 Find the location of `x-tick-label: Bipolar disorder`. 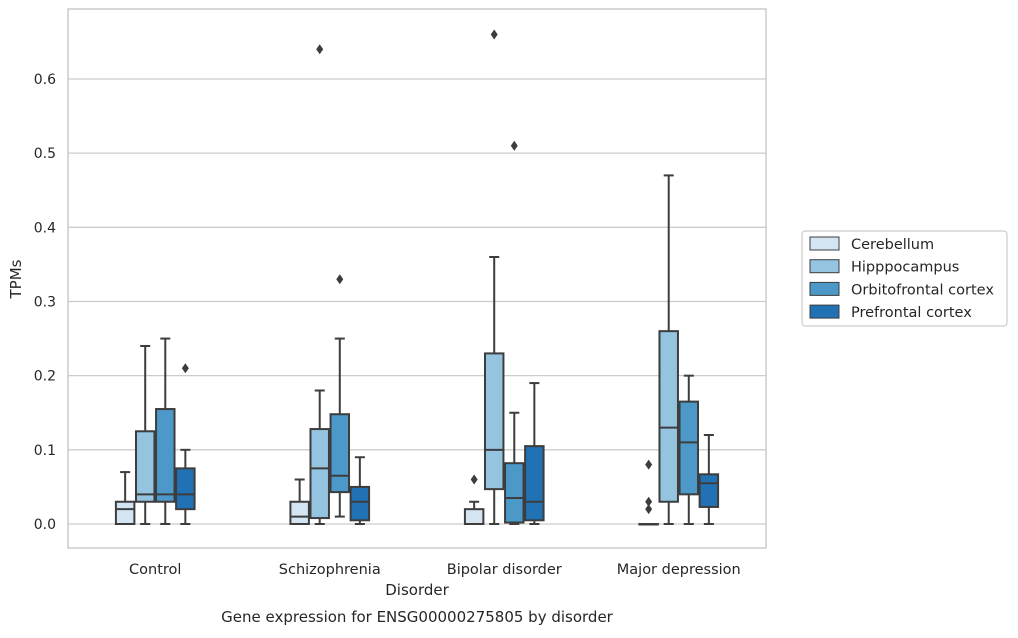

x-tick-label: Bipolar disorder is located at coordinates (504, 570).